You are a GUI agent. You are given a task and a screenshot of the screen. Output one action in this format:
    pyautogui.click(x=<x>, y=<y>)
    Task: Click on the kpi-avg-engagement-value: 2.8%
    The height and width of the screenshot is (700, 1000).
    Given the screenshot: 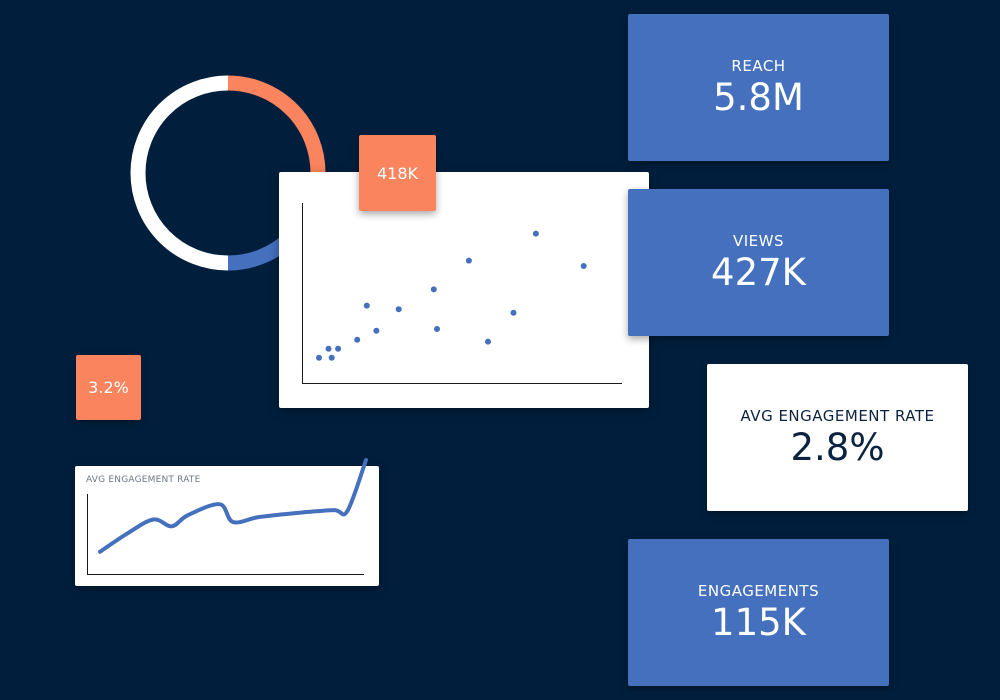 What is the action you would take?
    pyautogui.click(x=837, y=448)
    